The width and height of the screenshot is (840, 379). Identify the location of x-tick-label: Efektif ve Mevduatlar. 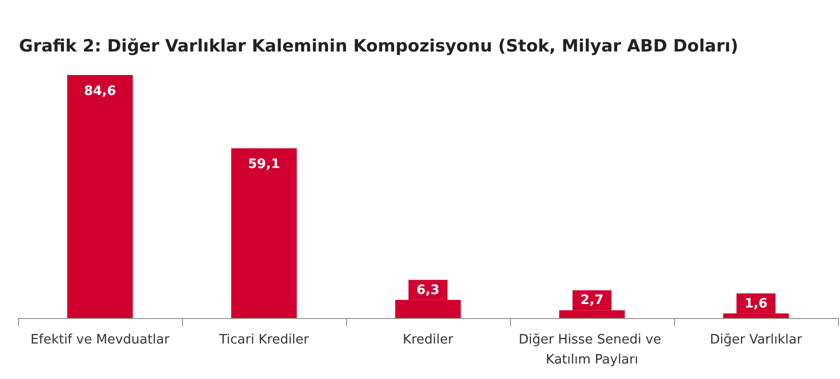
(100, 340).